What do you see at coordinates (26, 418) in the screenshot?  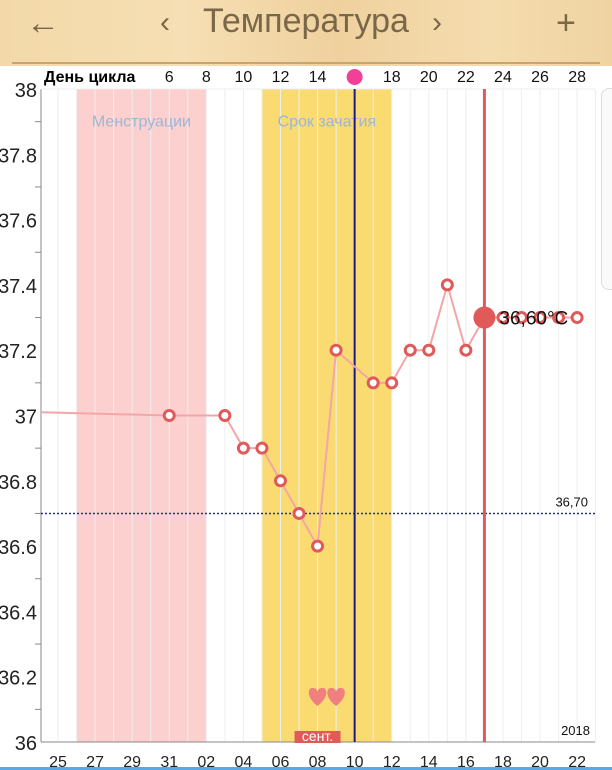 I see `y-tick-label: 37` at bounding box center [26, 418].